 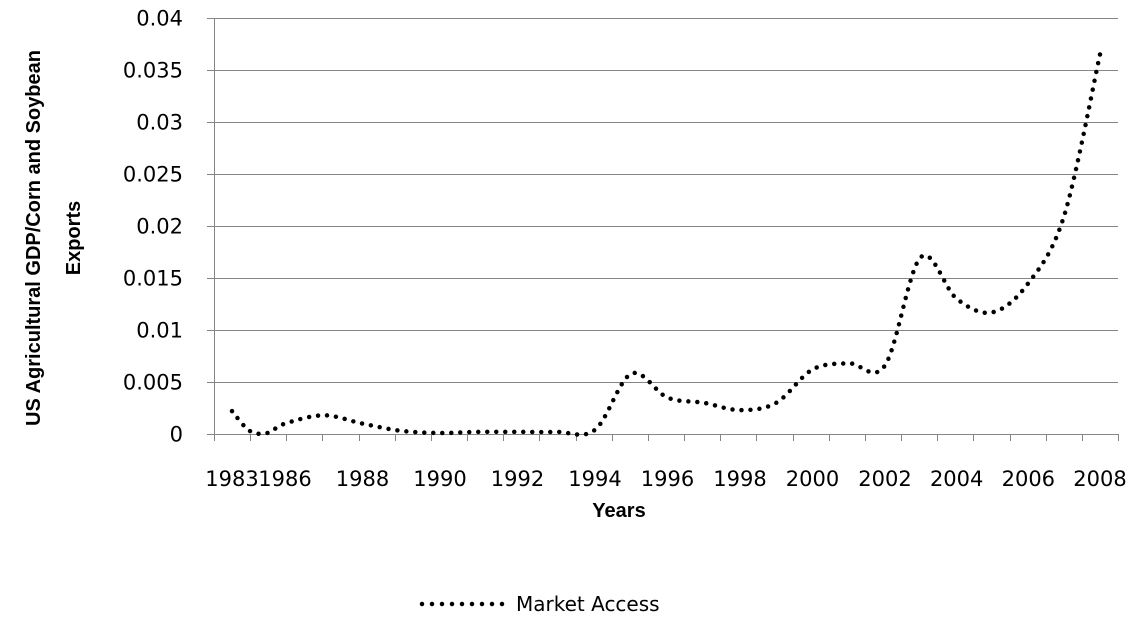 I want to click on x-tick-label: 1996, so click(x=667, y=479).